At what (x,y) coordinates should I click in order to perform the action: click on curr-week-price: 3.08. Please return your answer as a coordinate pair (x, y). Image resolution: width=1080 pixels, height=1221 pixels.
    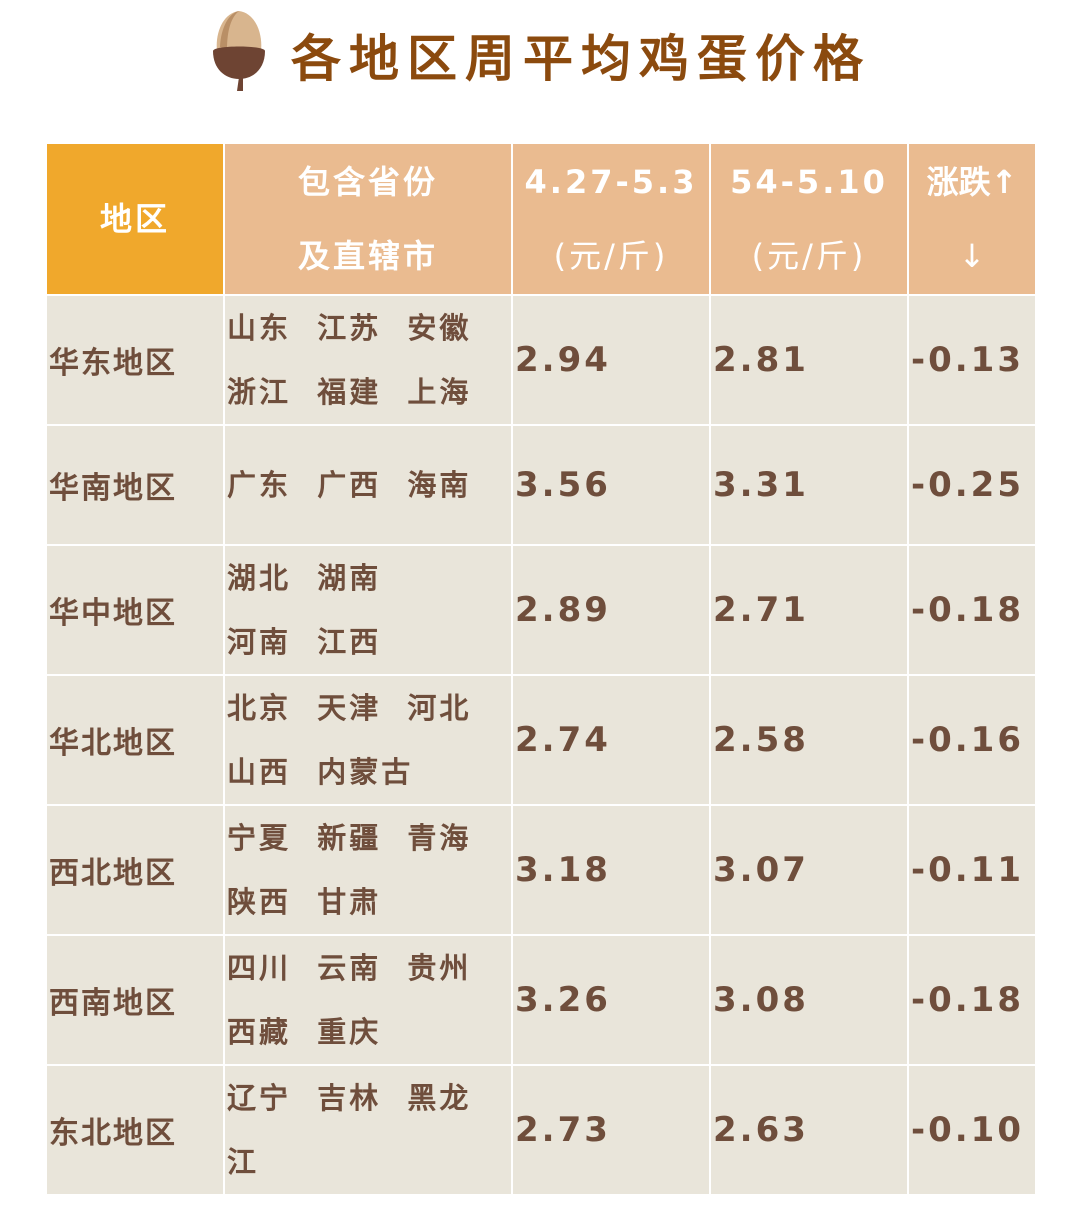
    Looking at the image, I should click on (809, 1000).